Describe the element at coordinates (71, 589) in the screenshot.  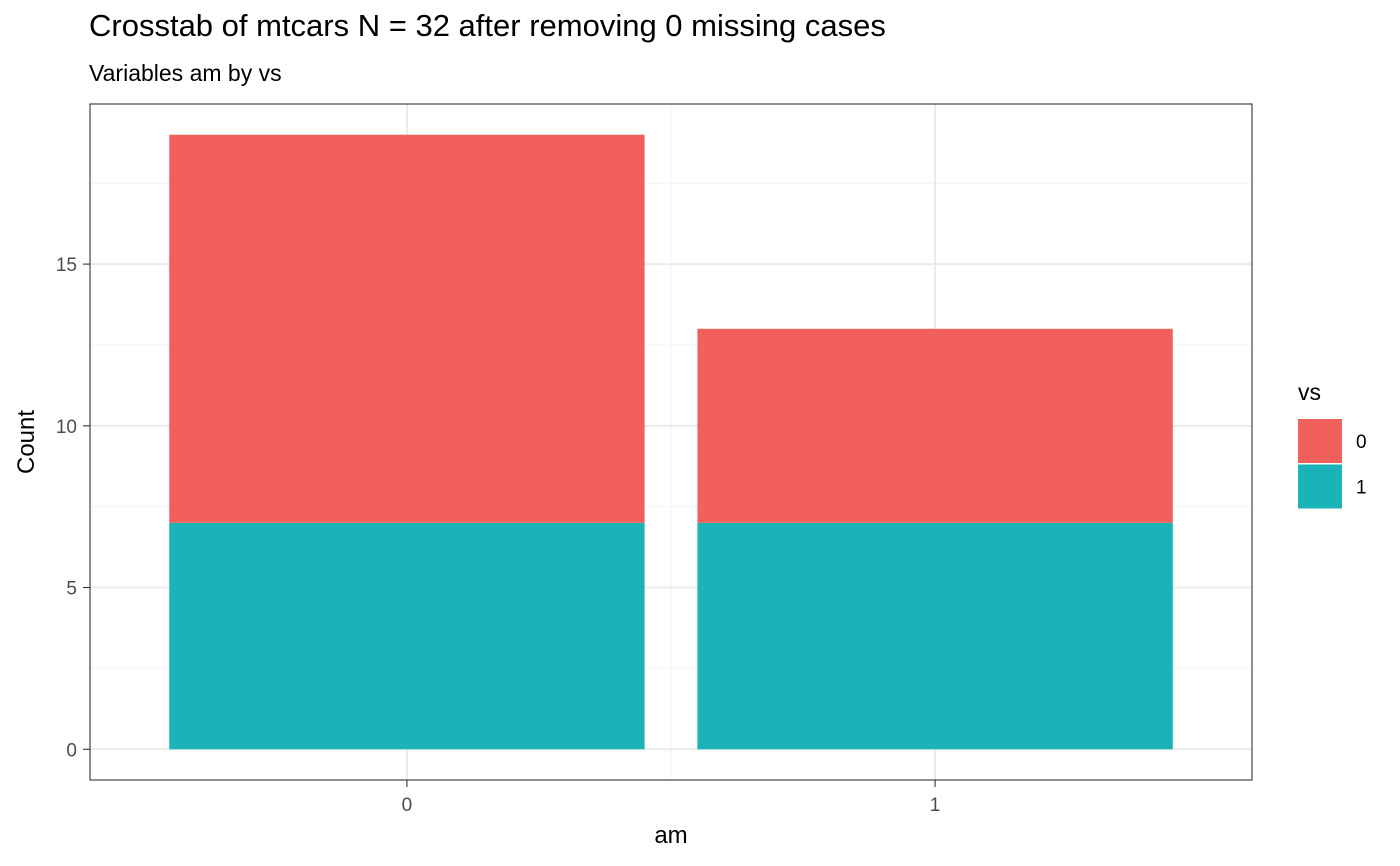
I see `y-tick-label: 5` at that location.